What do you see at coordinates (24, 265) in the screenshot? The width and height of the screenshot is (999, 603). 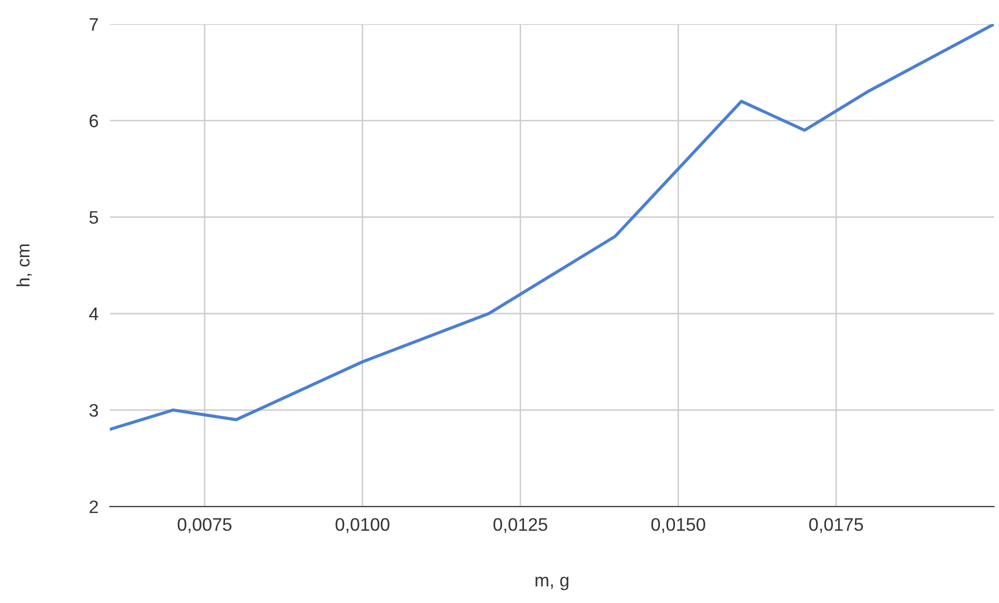 I see `y-axis-title: h, cm` at bounding box center [24, 265].